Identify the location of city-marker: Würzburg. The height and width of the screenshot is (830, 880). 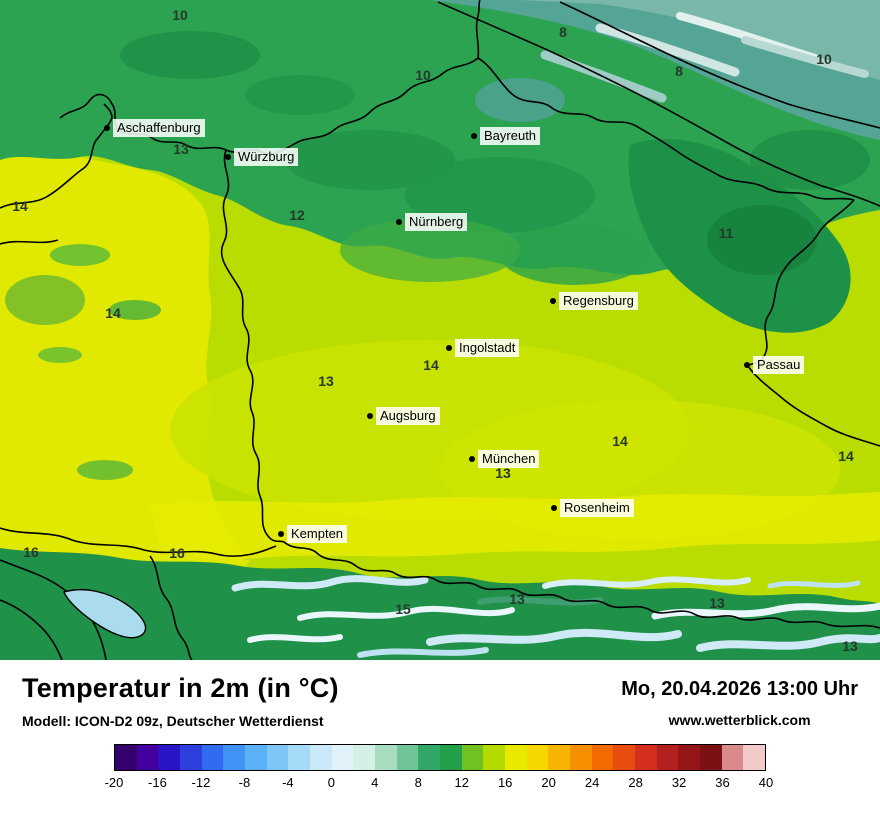
(262, 157).